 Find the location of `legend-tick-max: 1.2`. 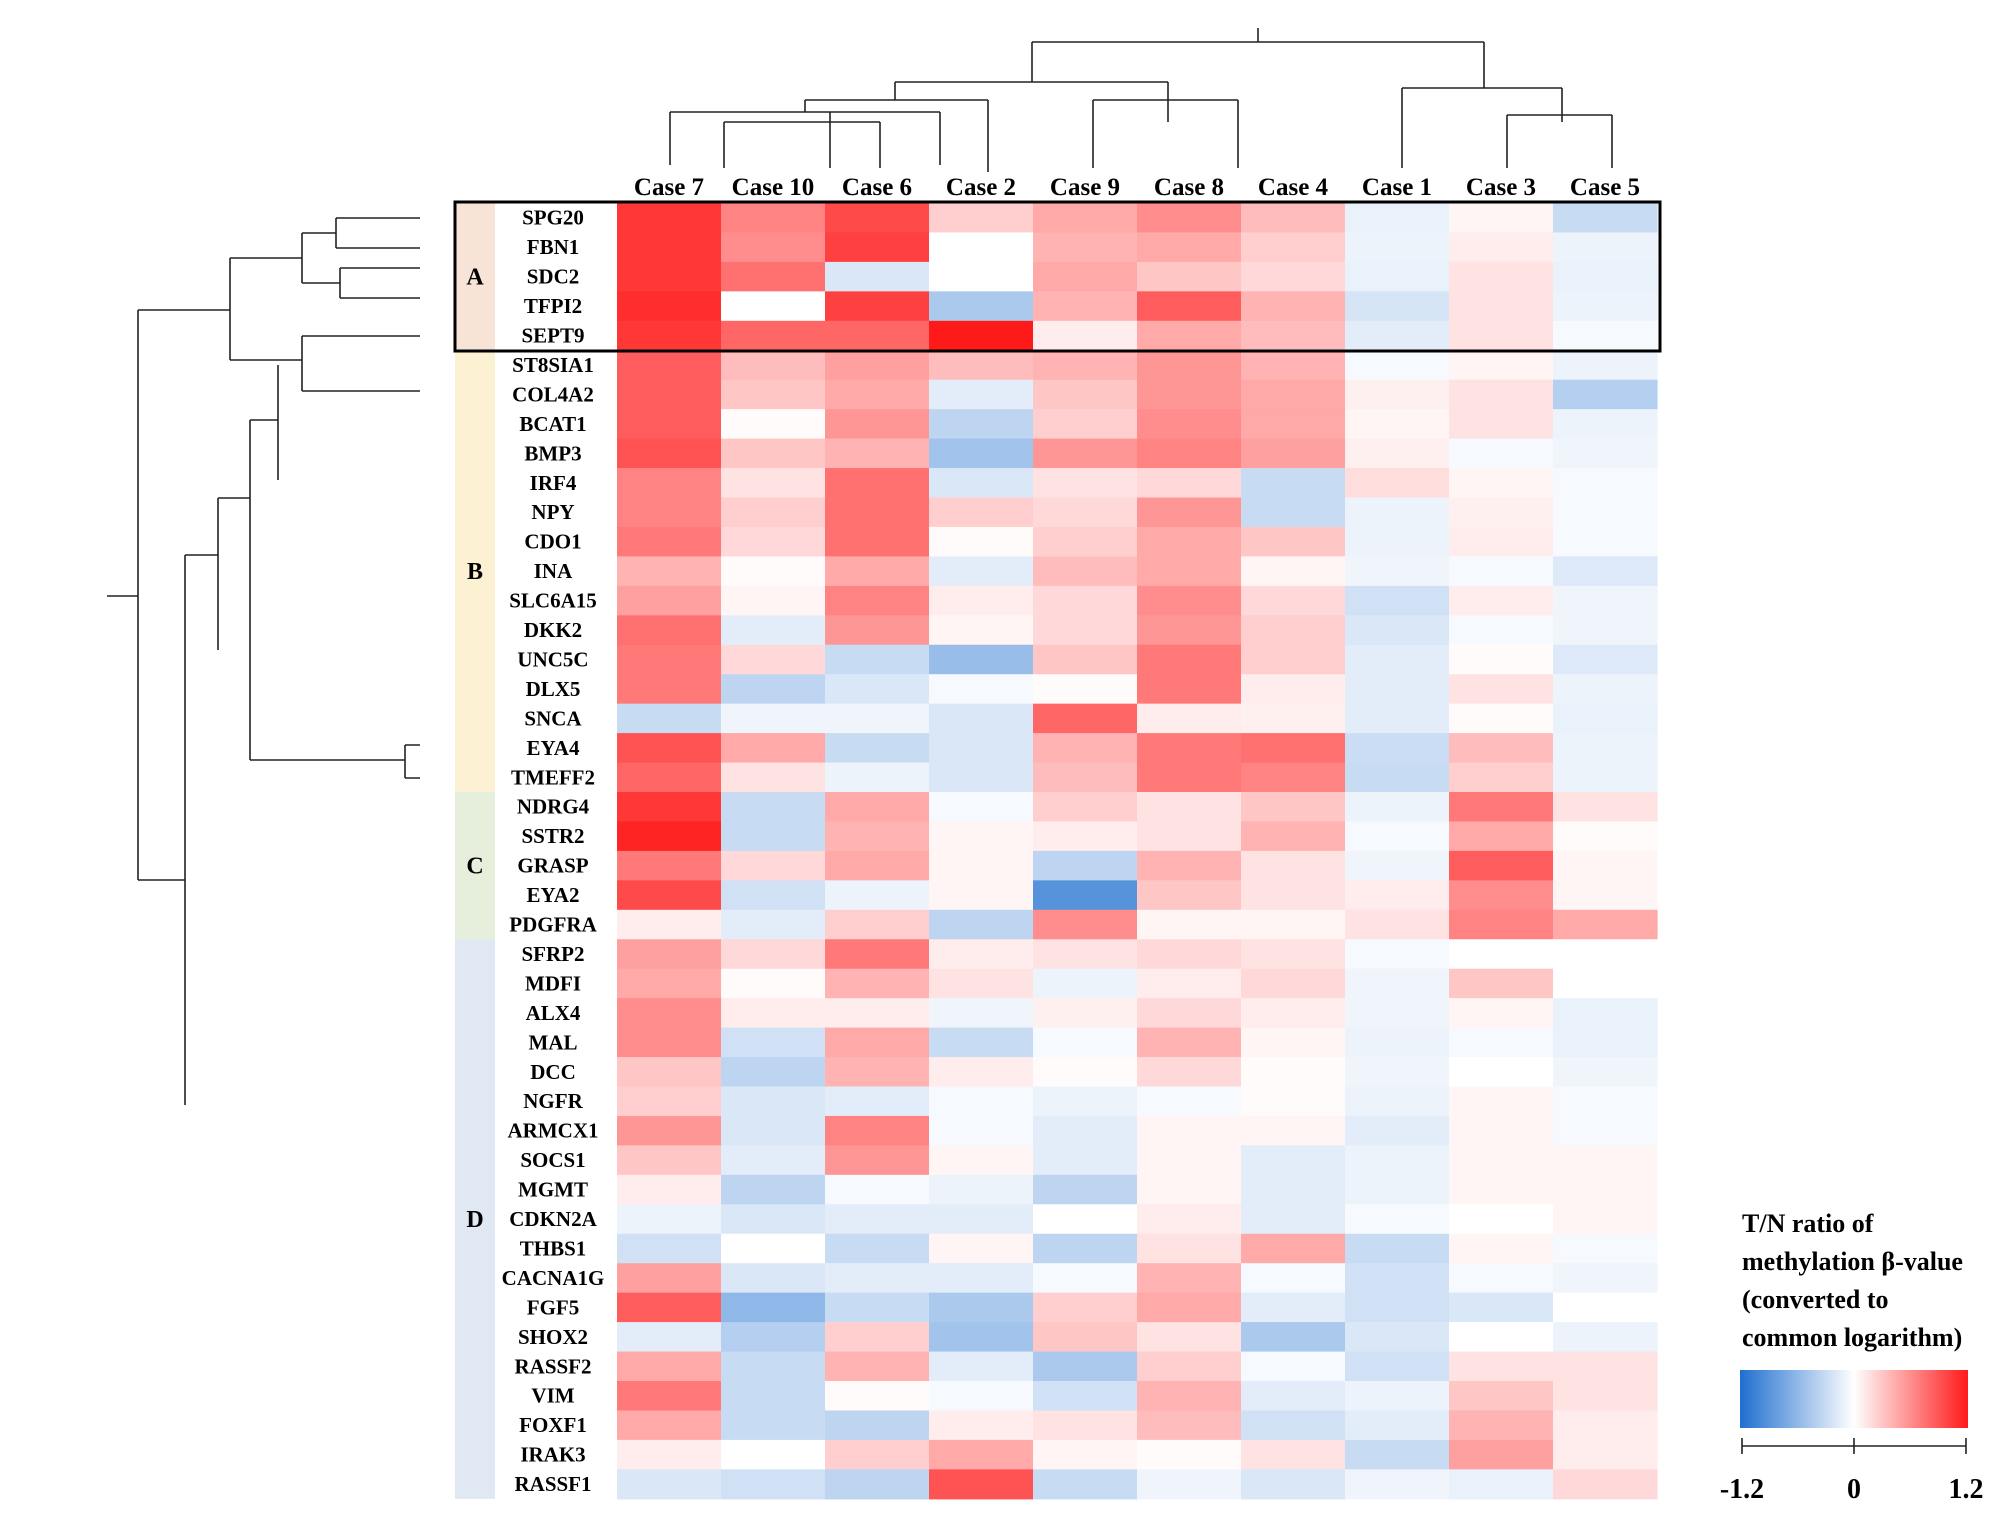

legend-tick-max: 1.2 is located at coordinates (1966, 1489).